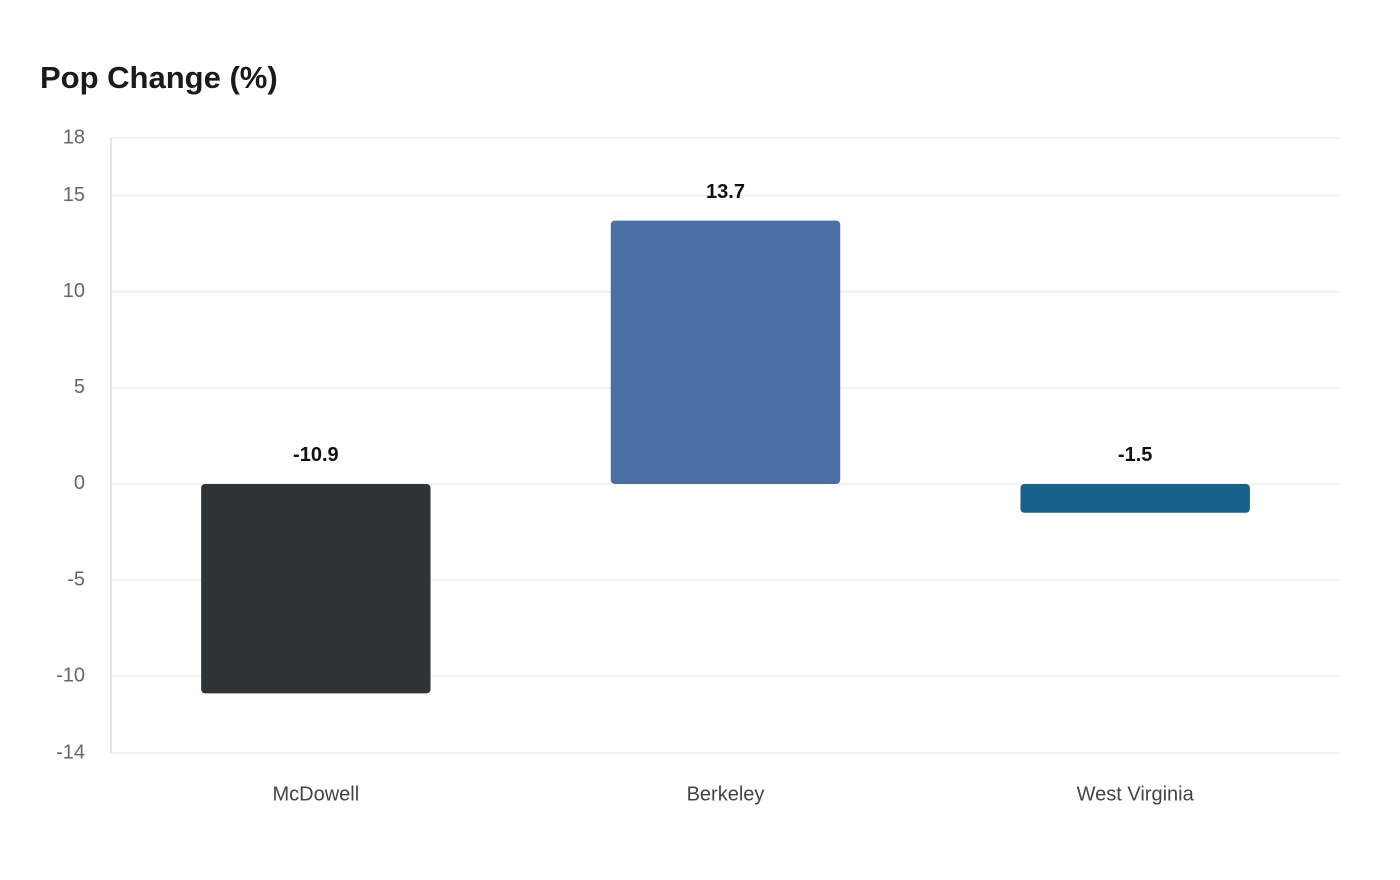 The height and width of the screenshot is (880, 1400). I want to click on chart-title: Pop Change (%), so click(159, 77).